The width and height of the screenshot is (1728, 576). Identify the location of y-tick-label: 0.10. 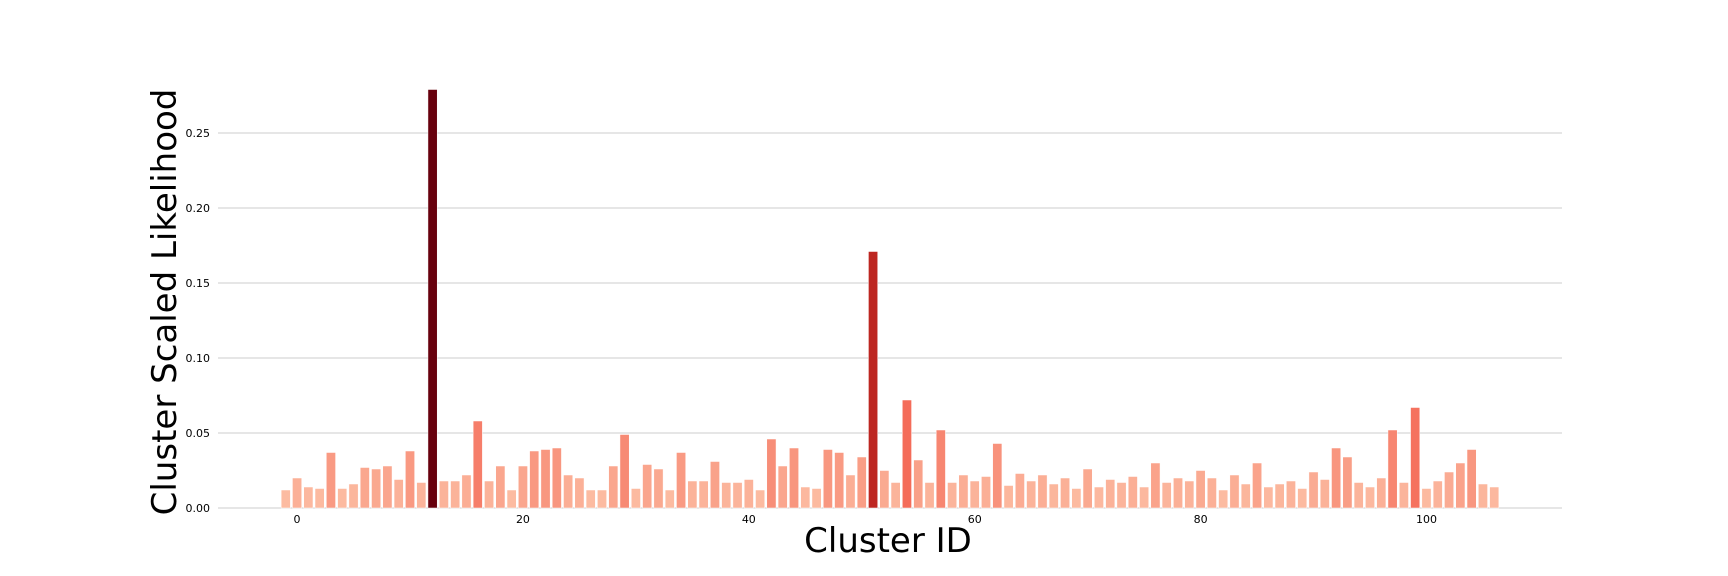
(198, 358).